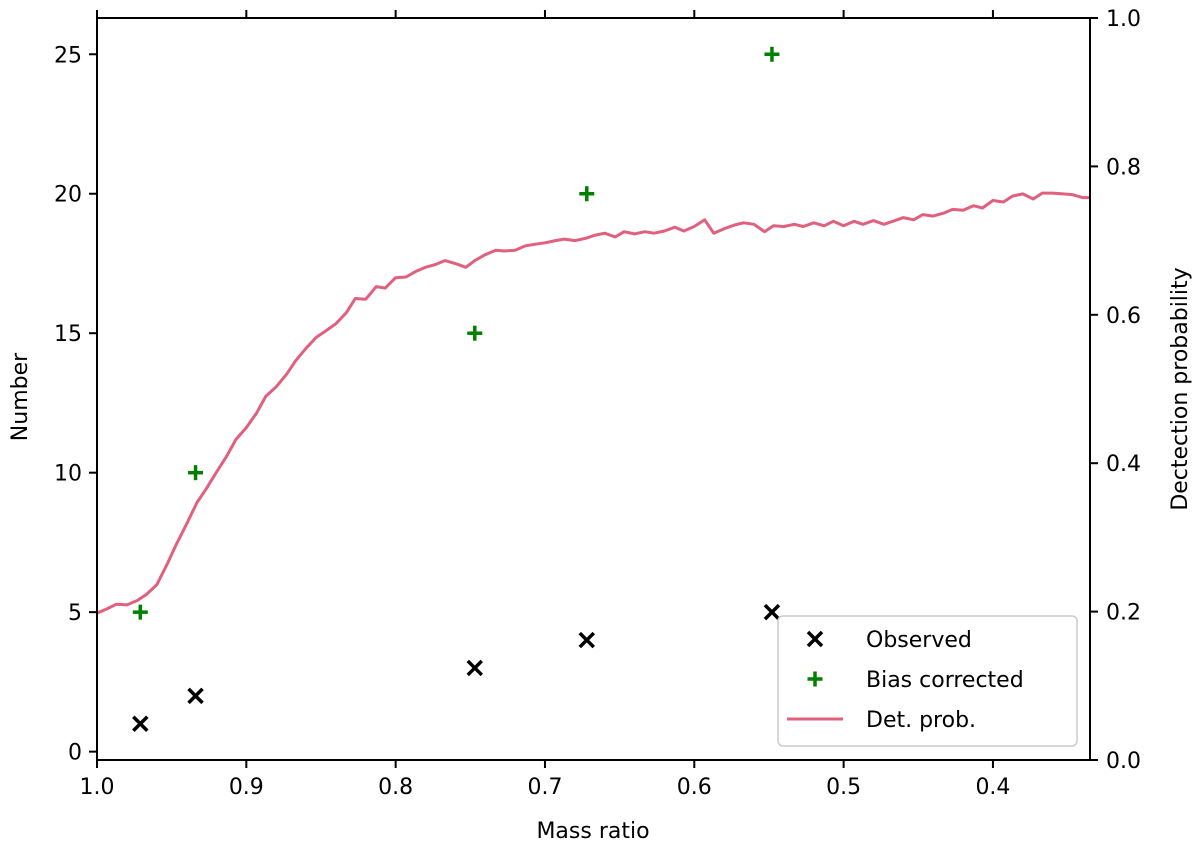 Image resolution: width=1200 pixels, height=847 pixels. I want to click on observed-point-2-stroke-b, so click(475, 668).